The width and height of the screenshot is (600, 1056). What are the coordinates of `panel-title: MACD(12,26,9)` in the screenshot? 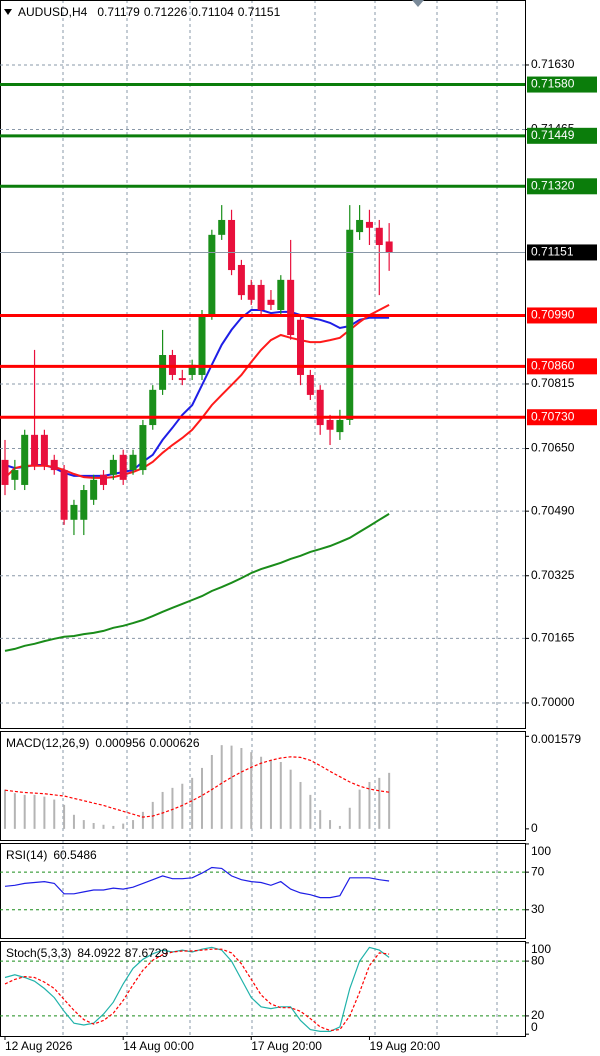 It's located at (47, 743).